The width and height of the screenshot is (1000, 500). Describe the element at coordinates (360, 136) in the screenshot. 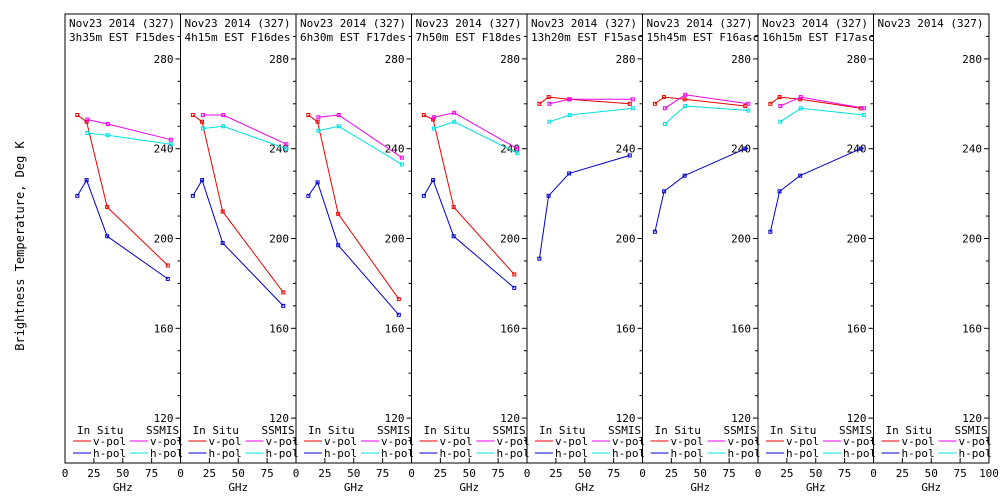

I see `series-line-ssmis_v` at that location.